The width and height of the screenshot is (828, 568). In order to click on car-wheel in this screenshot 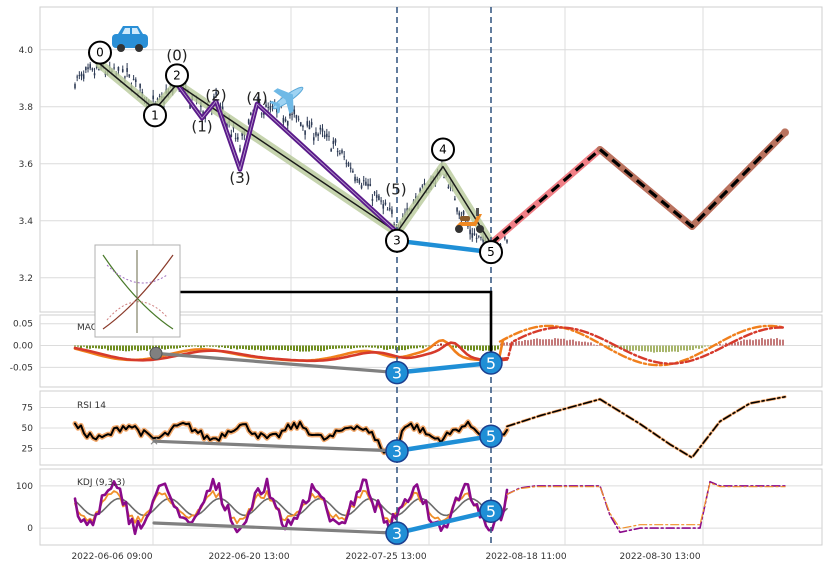, I will do `click(121, 48)`.